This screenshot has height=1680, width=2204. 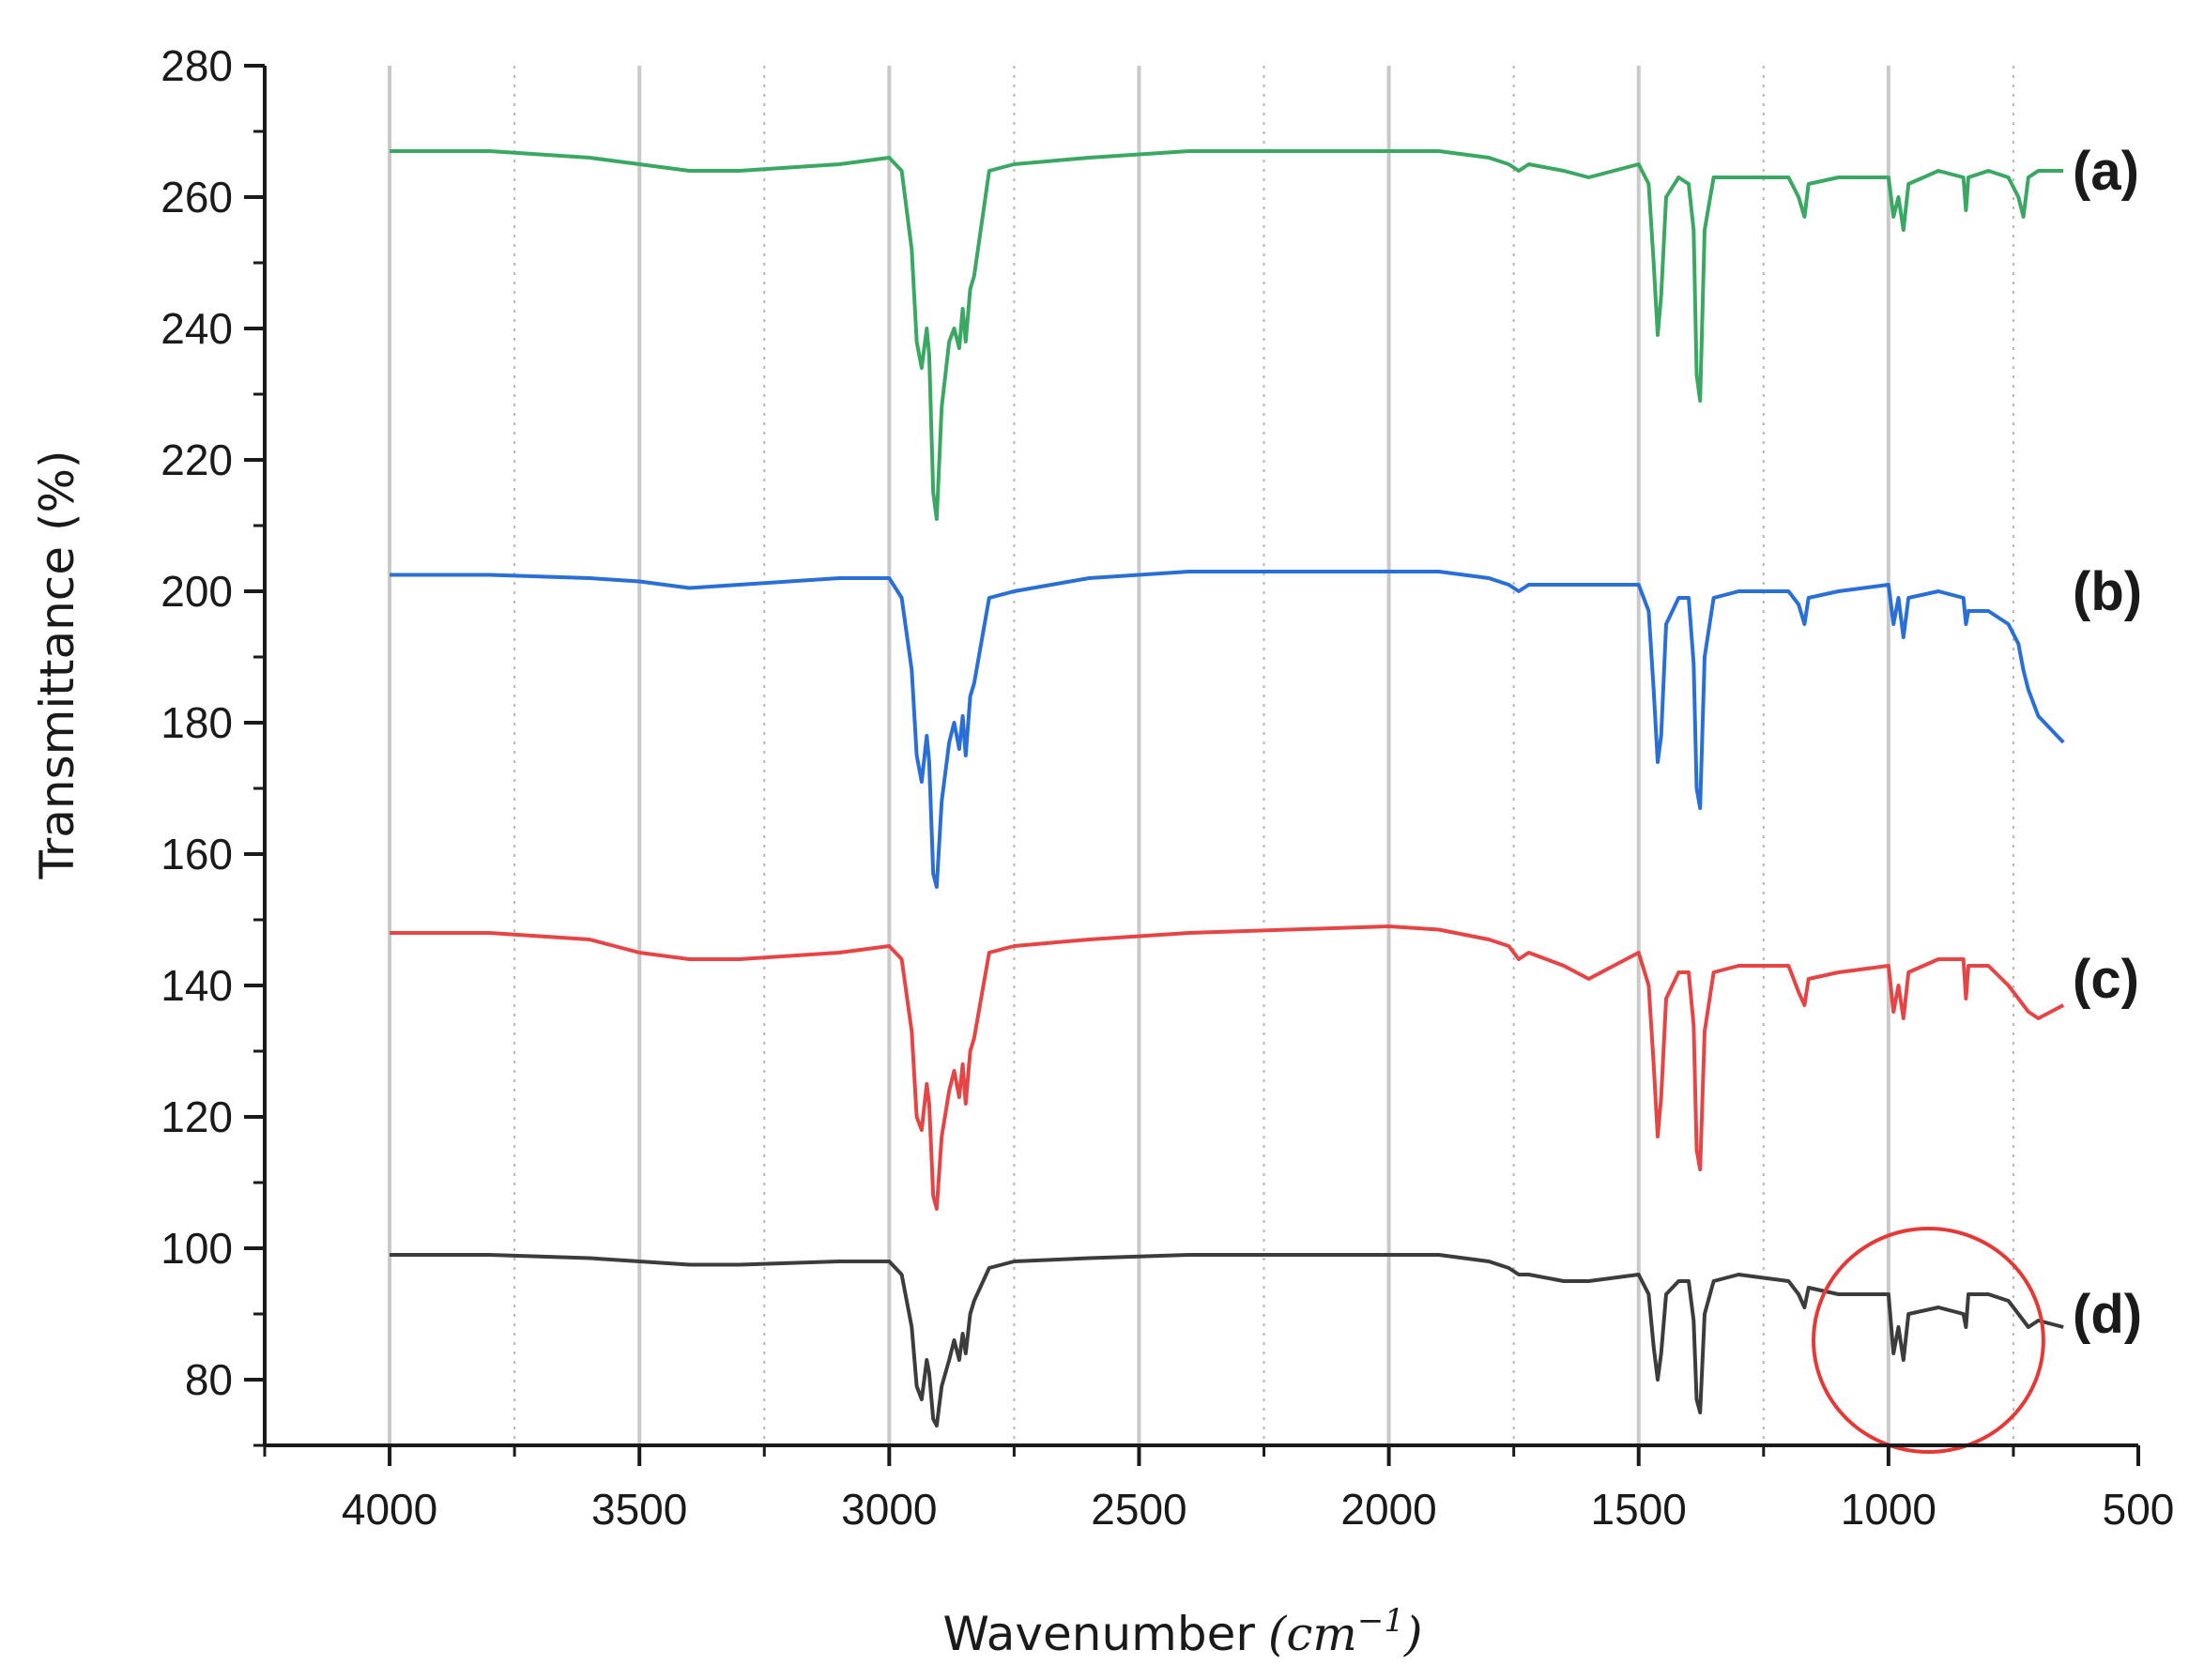 What do you see at coordinates (2139, 1509) in the screenshot?
I see `x-tick-label: 500` at bounding box center [2139, 1509].